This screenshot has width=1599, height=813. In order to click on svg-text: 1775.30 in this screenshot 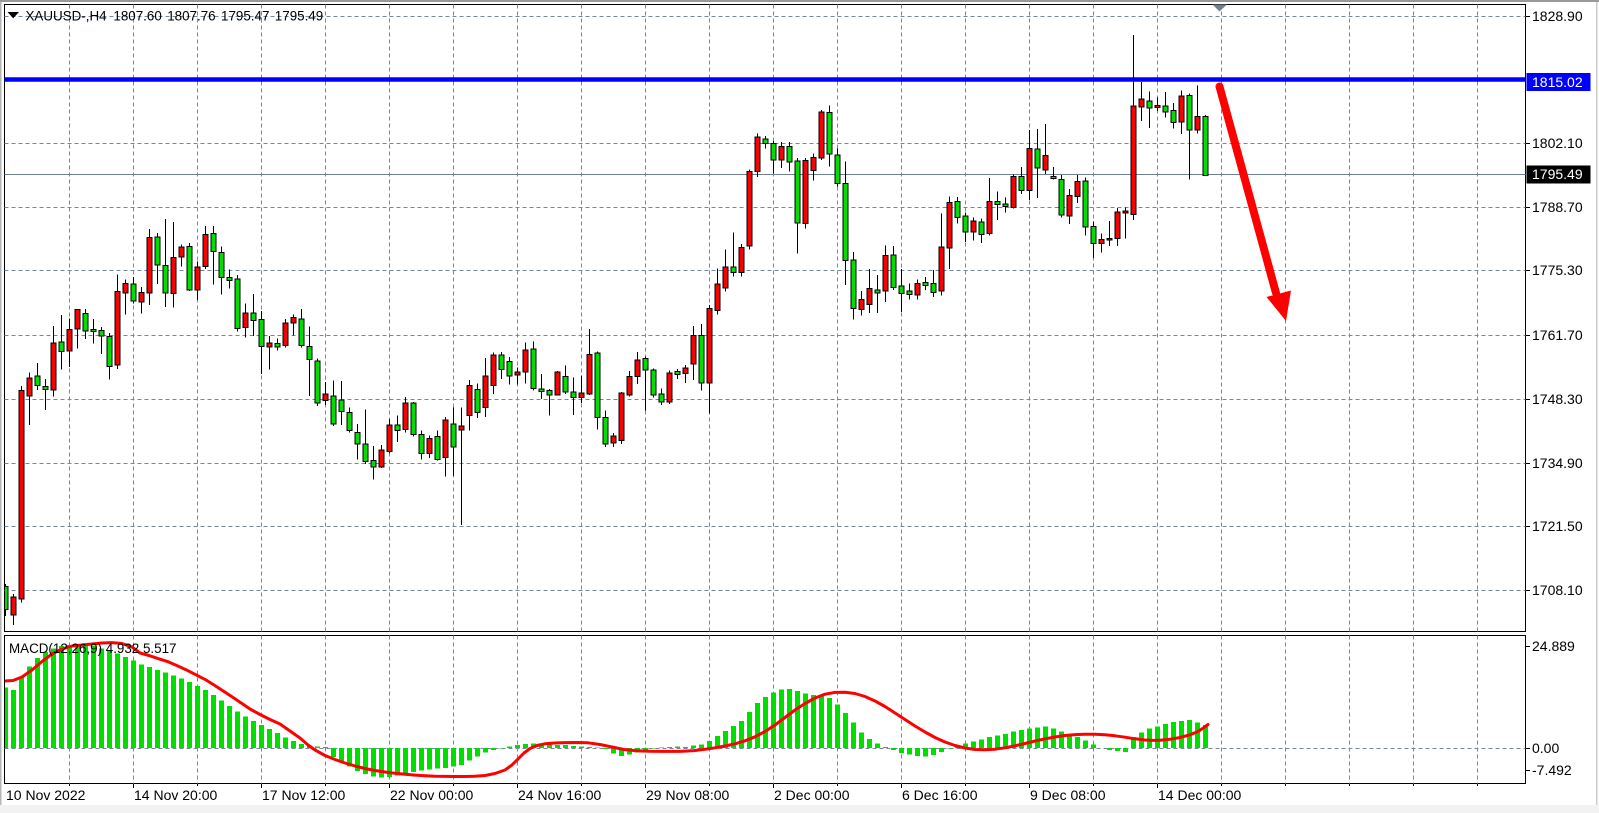, I will do `click(1557, 270)`.